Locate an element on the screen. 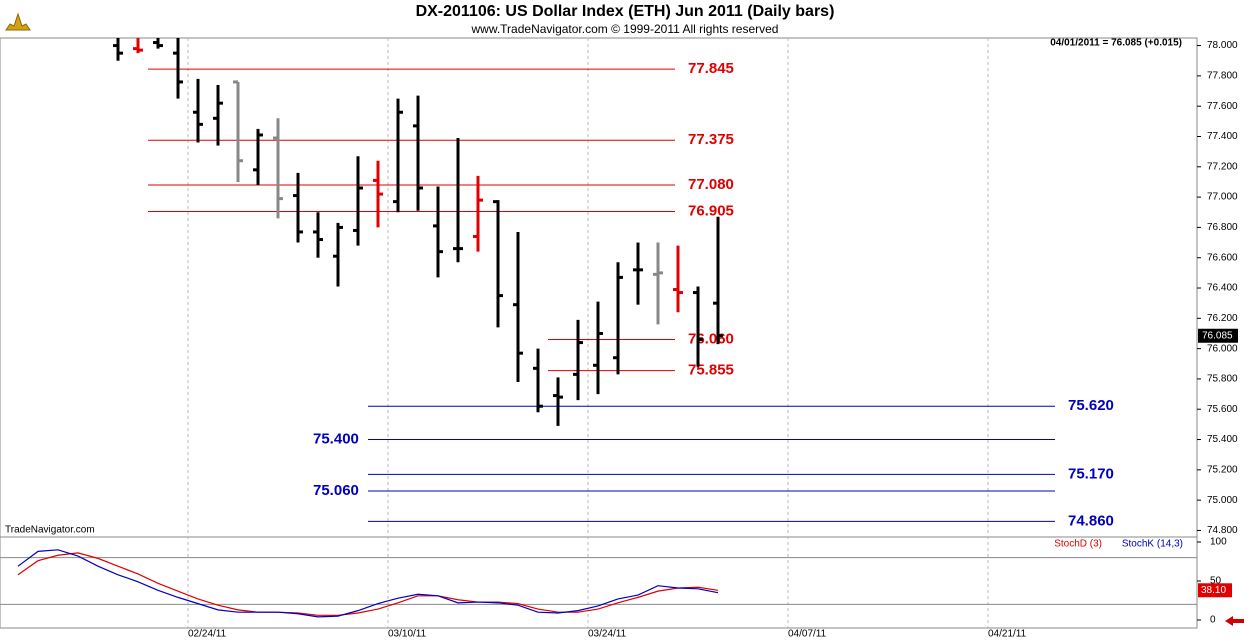  y-tick-label: 77.000 is located at coordinates (1222, 197).